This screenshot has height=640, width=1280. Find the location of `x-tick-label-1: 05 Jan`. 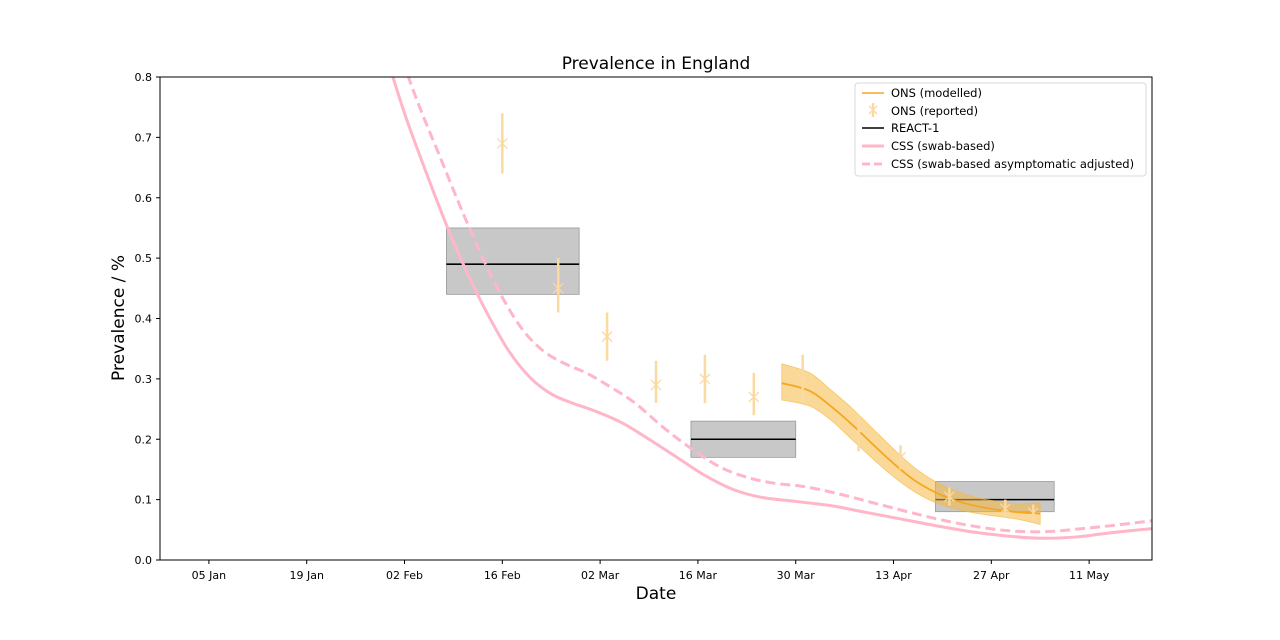

x-tick-label-1: 05 Jan is located at coordinates (209, 575).